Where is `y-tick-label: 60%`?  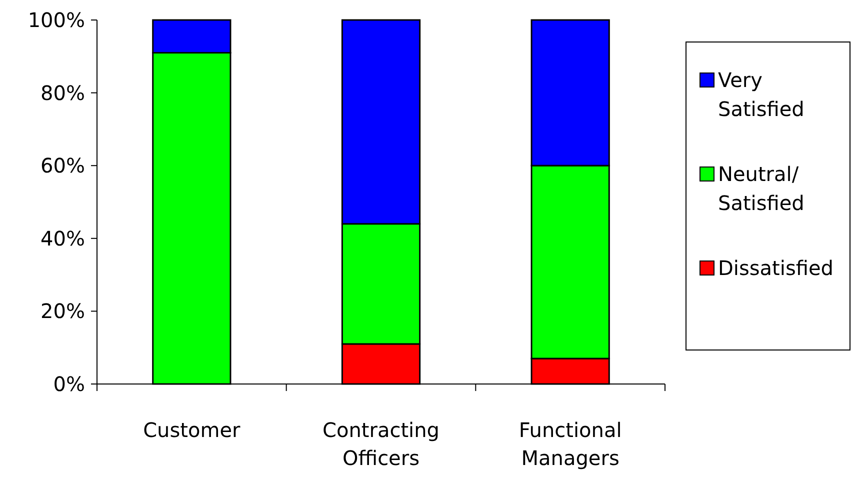
y-tick-label: 60% is located at coordinates (62, 166).